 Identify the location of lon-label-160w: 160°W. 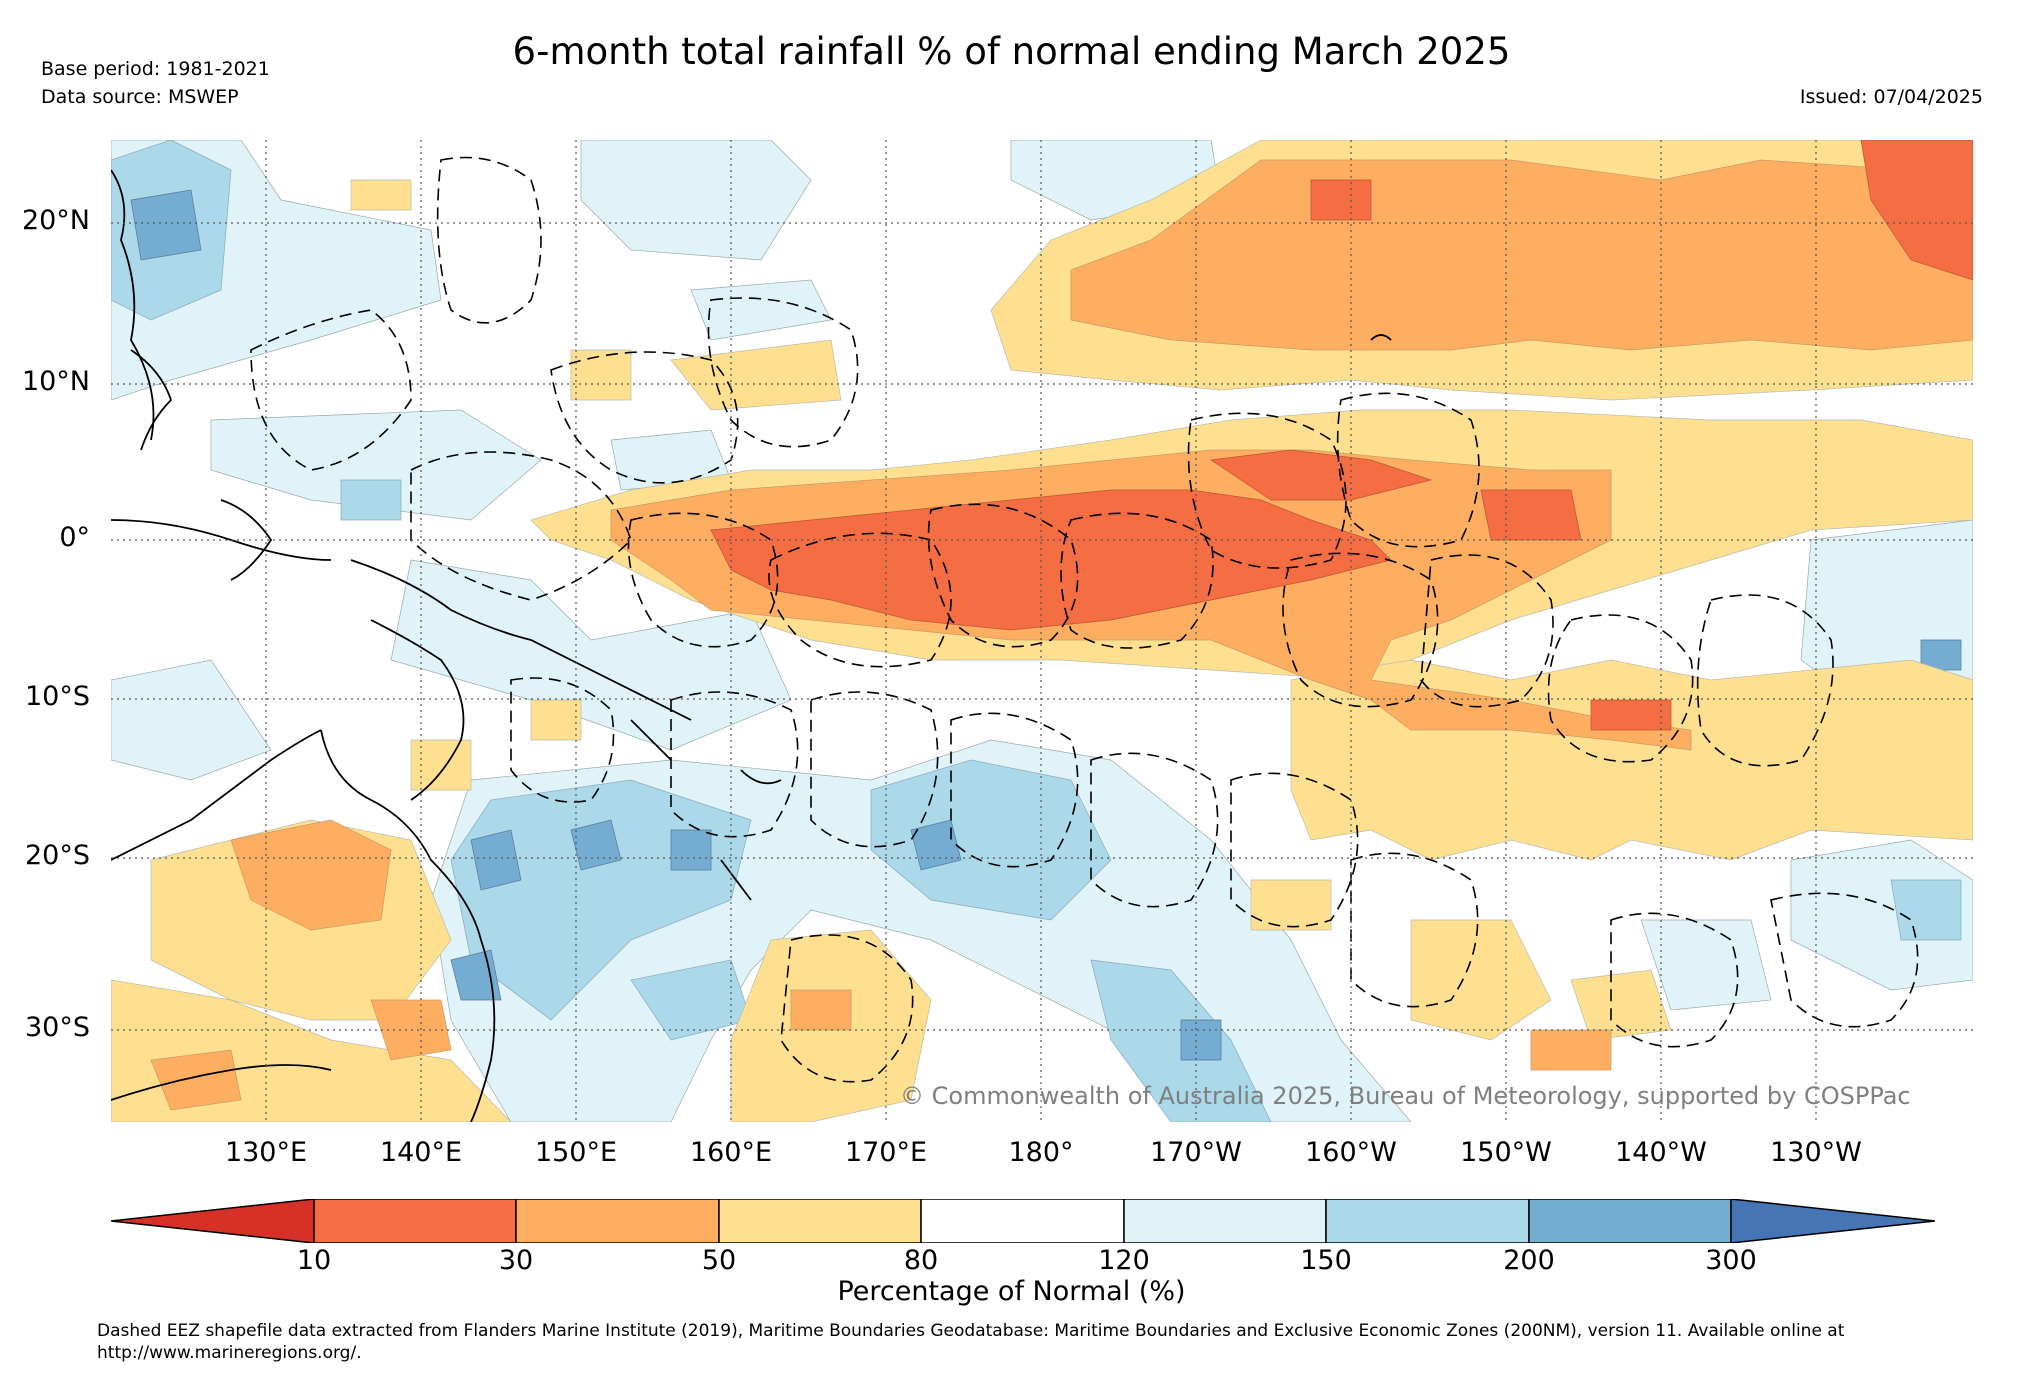
(1351, 1152).